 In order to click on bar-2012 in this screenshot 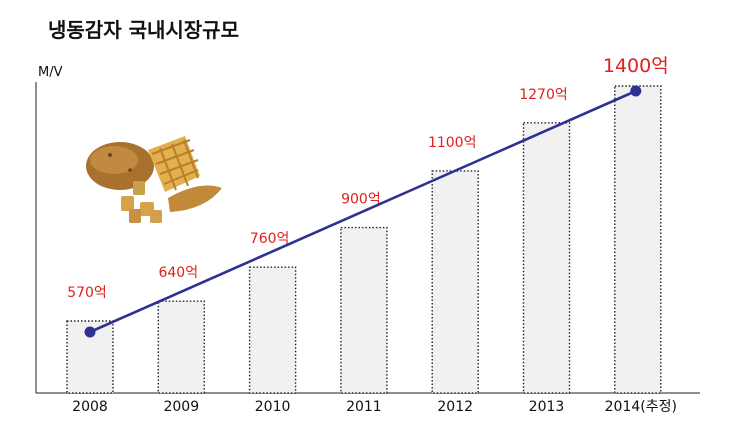, I will do `click(455, 282)`.